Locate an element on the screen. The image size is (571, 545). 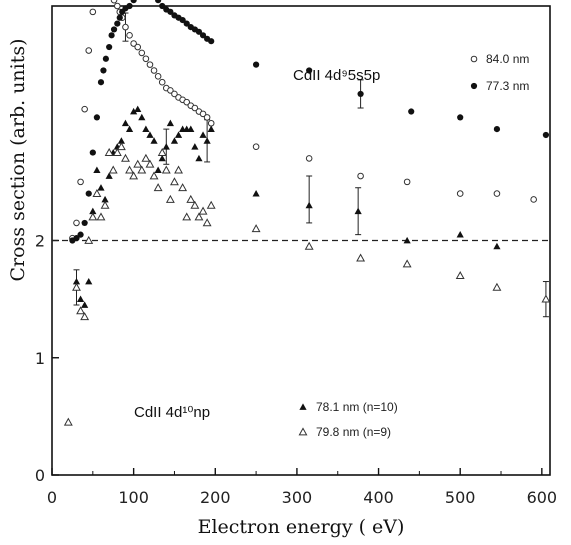
x-tick-label: 600 is located at coordinates (542, 497).